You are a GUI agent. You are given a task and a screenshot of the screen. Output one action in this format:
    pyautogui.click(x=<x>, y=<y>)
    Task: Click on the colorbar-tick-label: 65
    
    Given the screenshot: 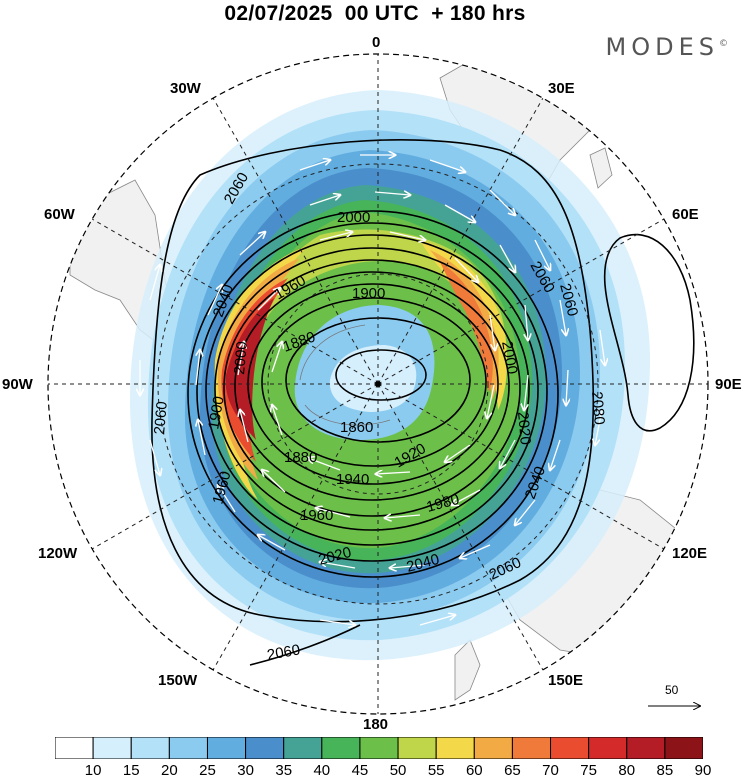 What is the action you would take?
    pyautogui.click(x=512, y=770)
    